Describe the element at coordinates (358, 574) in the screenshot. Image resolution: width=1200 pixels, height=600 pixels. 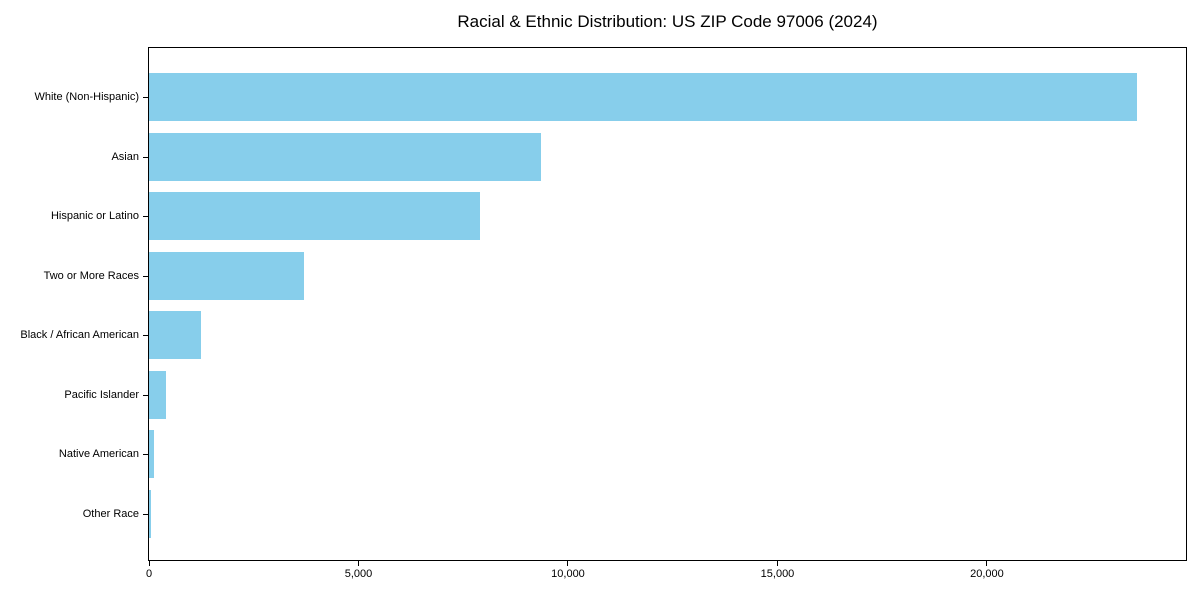
I see `x-tick-label: 5,000` at that location.